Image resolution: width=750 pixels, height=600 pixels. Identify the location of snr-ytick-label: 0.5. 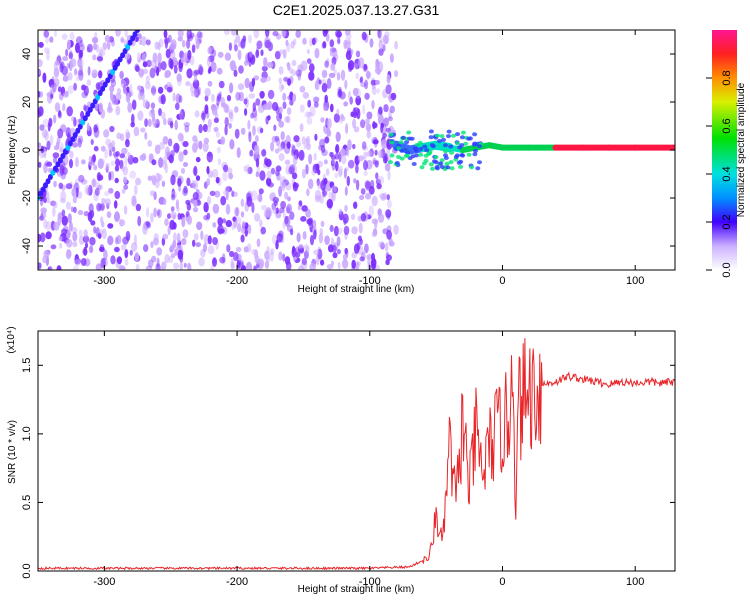
(27, 502).